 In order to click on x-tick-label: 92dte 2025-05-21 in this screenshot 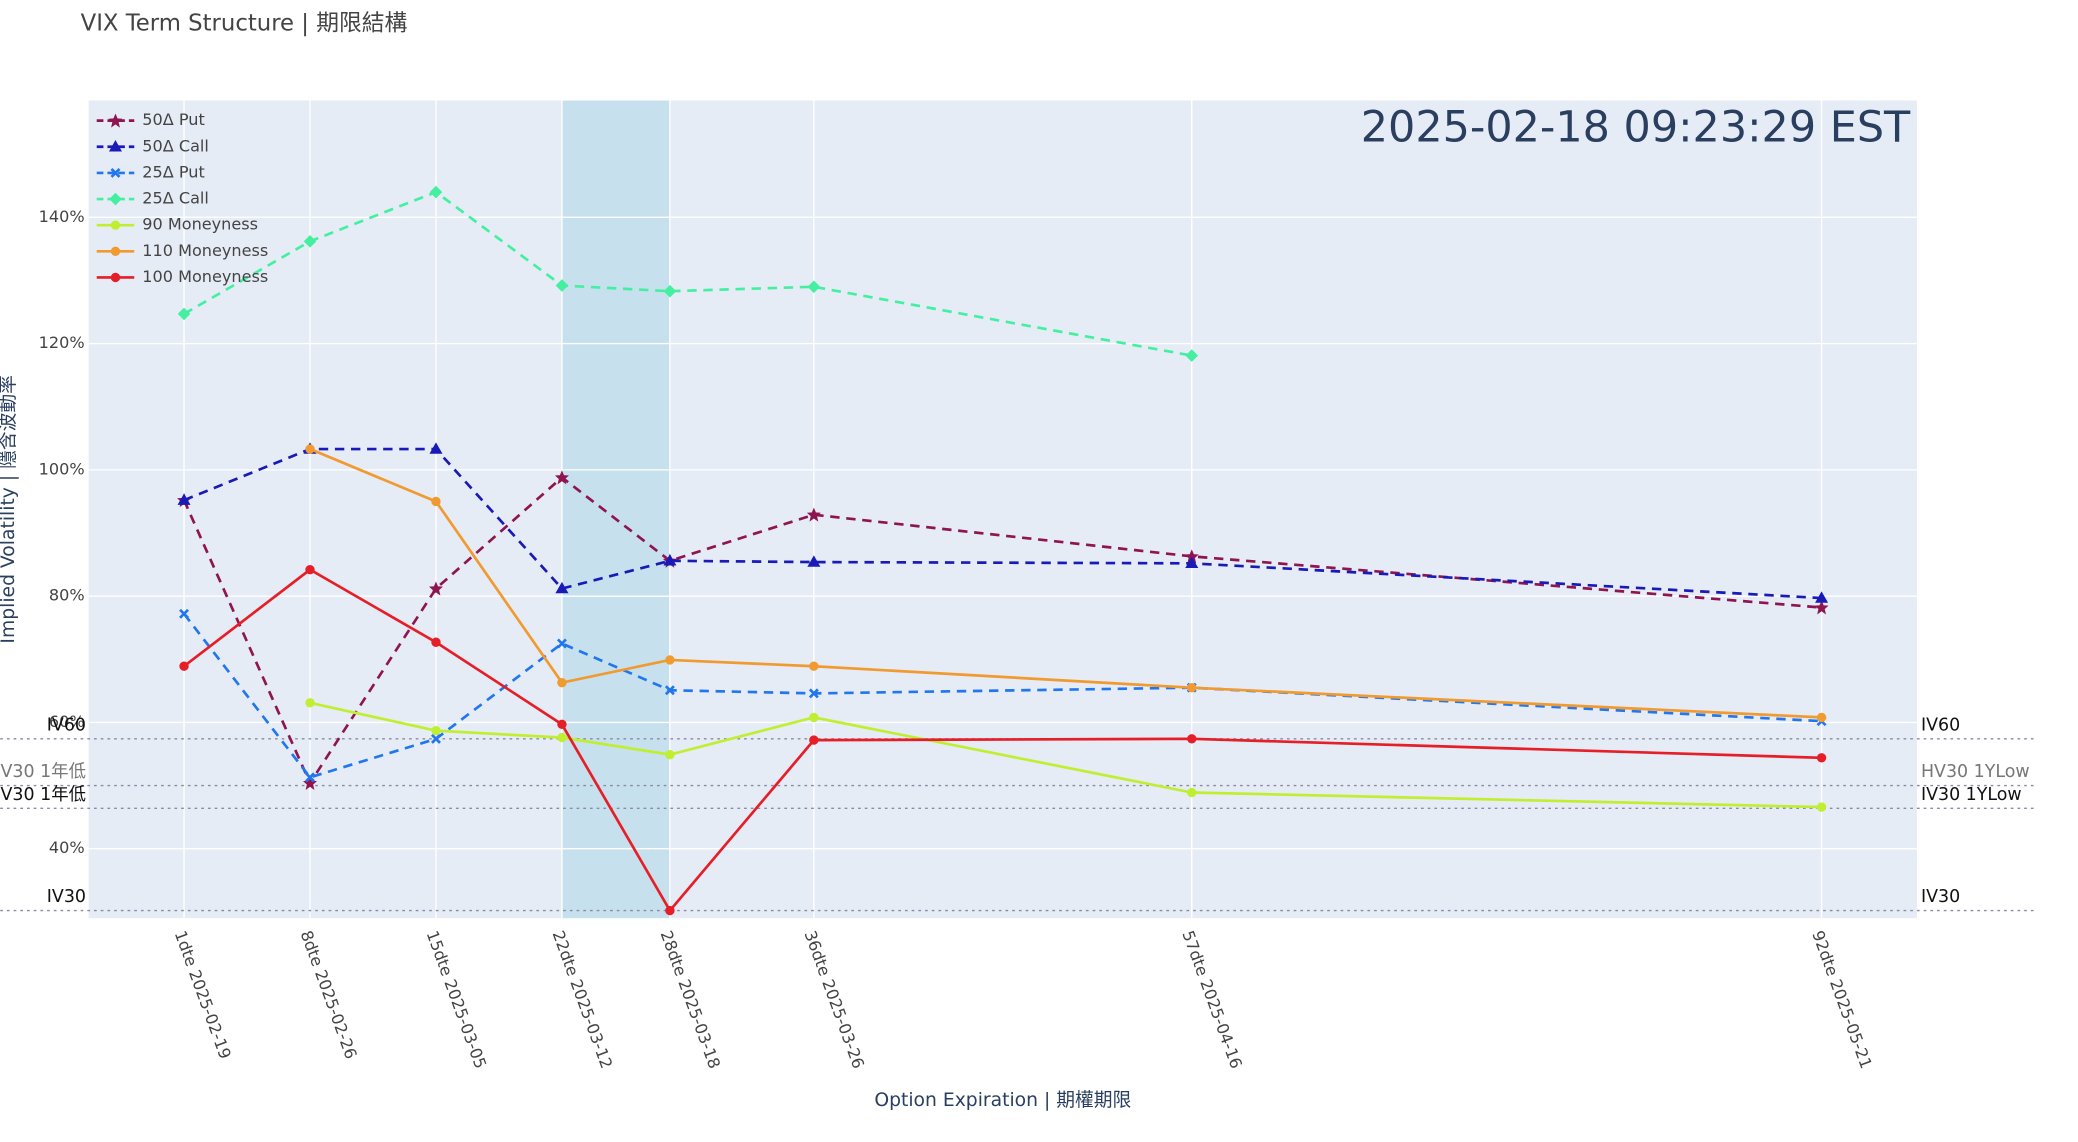, I will do `click(1842, 999)`.